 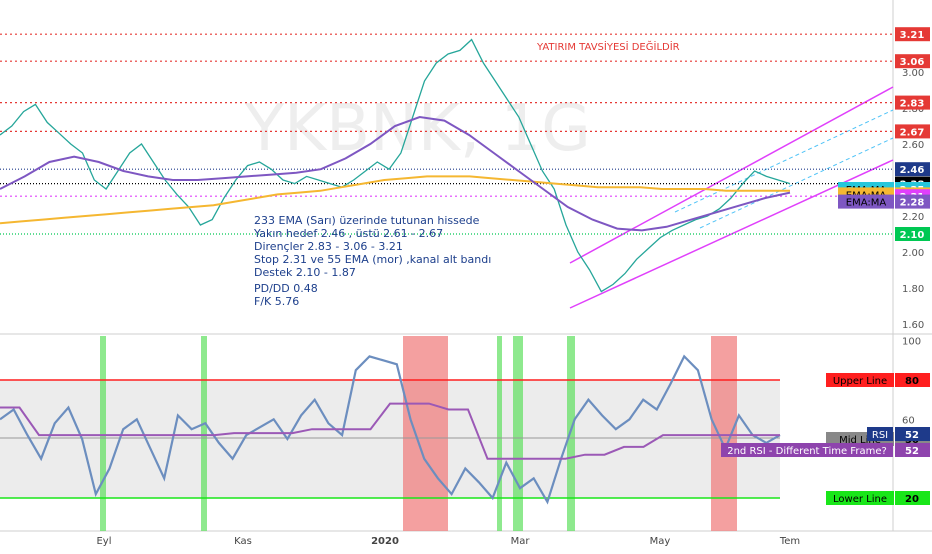 I want to click on rsi-badge-label: 2nd RSI - Different Time Frame?, so click(x=807, y=451).